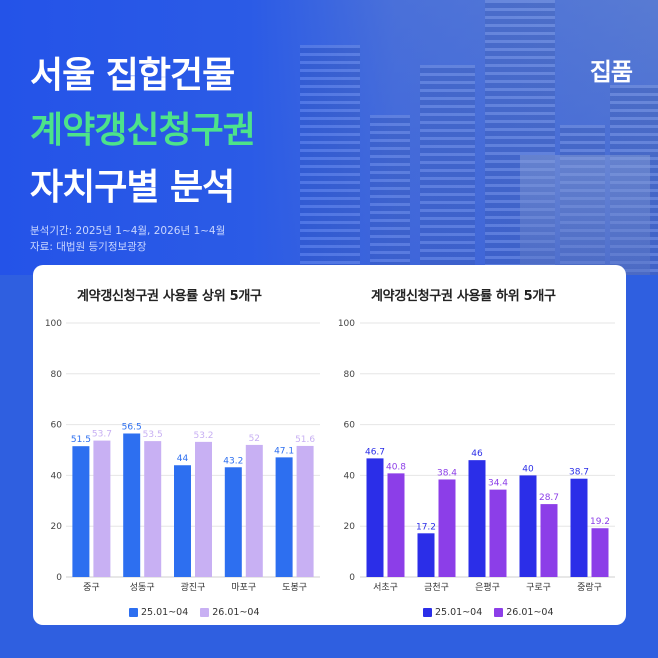 The width and height of the screenshot is (658, 658). I want to click on x-tick-label: 중구, so click(91, 587).